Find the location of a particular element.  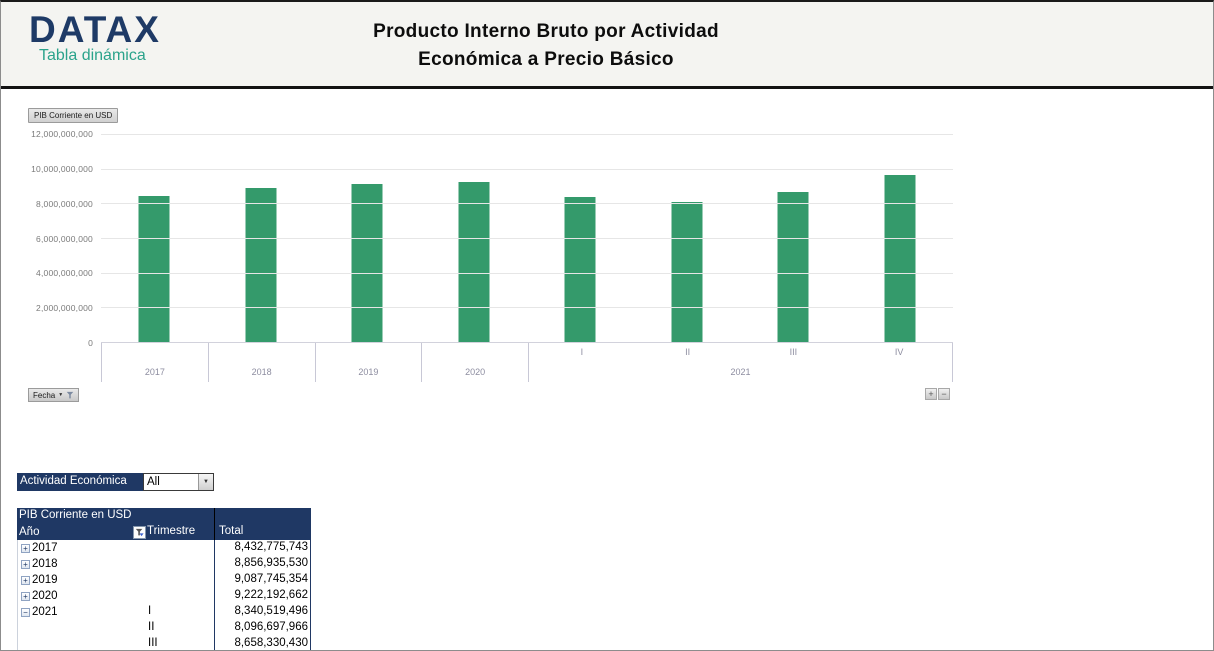

table-row: +2019 9,087,745,354 is located at coordinates (164, 580).